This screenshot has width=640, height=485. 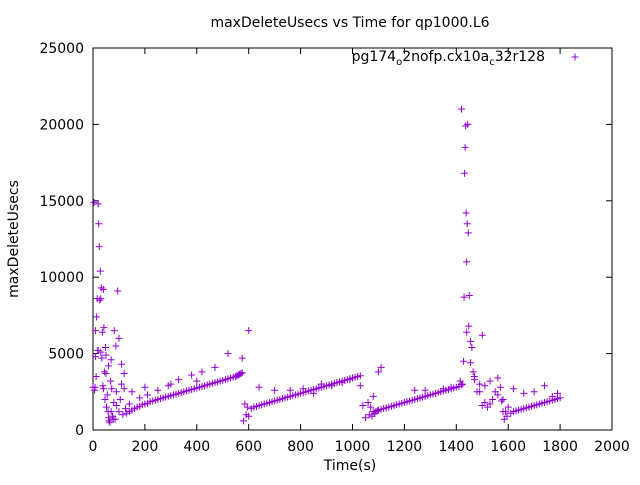 I want to click on x-tick-label: 600, so click(x=248, y=447).